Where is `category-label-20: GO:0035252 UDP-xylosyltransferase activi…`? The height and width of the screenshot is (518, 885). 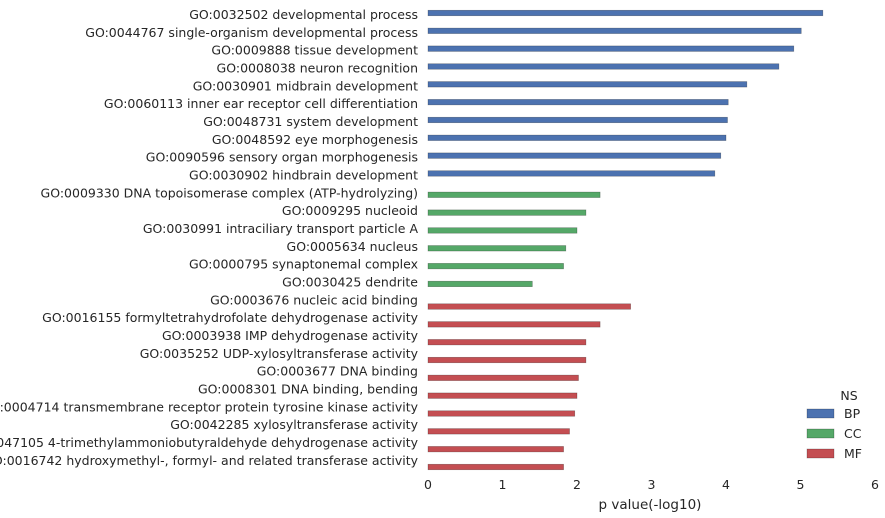 category-label-20: GO:0035252 UDP-xylosyltransferase activi… is located at coordinates (279, 353).